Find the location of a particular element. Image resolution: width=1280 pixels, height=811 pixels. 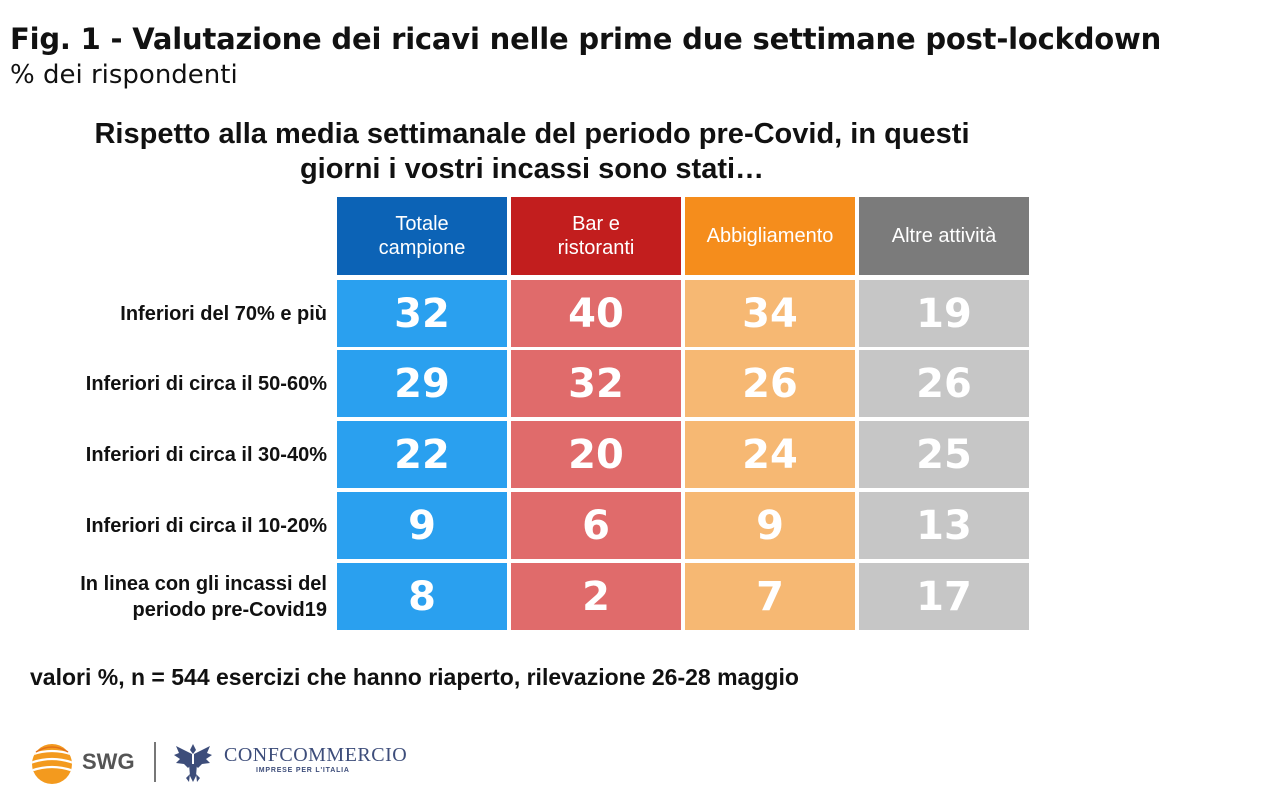

column-header: Abbigliamento is located at coordinates (770, 236).